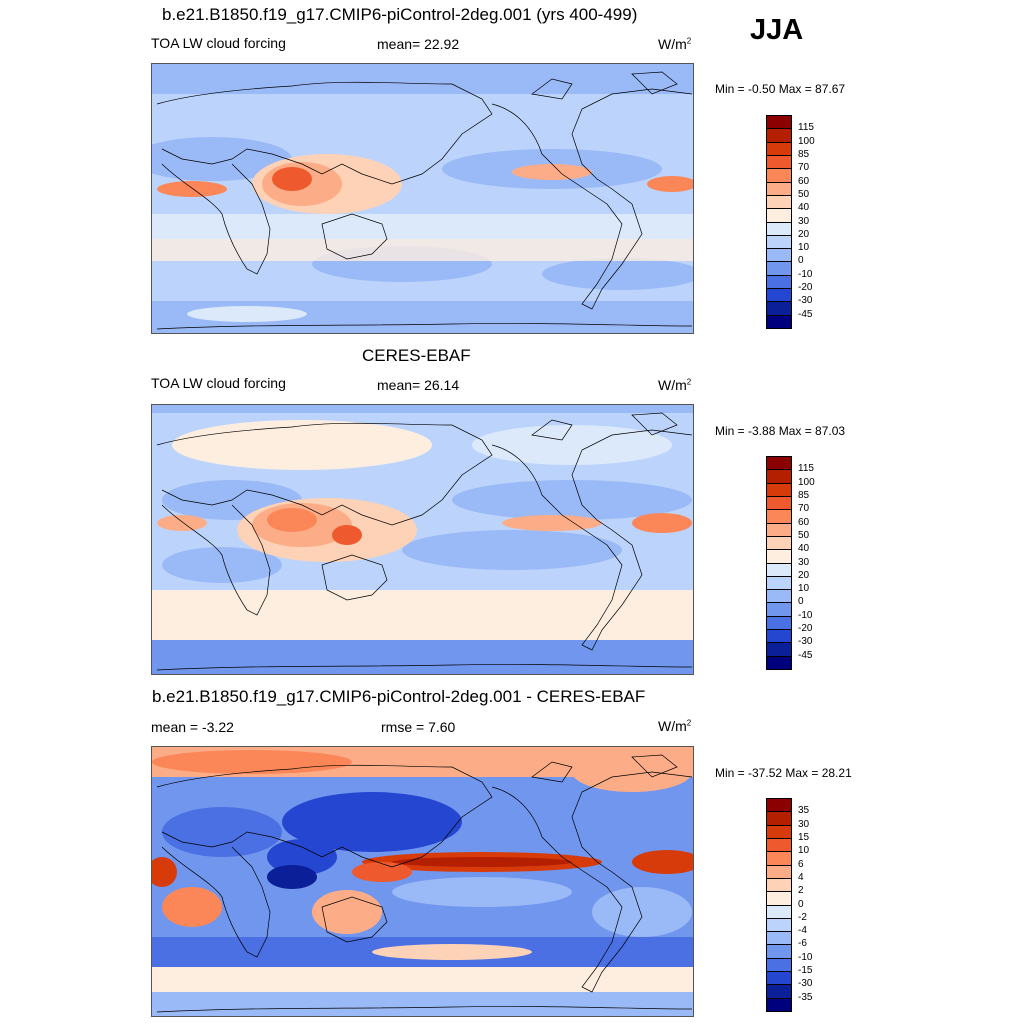  What do you see at coordinates (675, 385) in the screenshot?
I see `panel-2-units: W/m2` at bounding box center [675, 385].